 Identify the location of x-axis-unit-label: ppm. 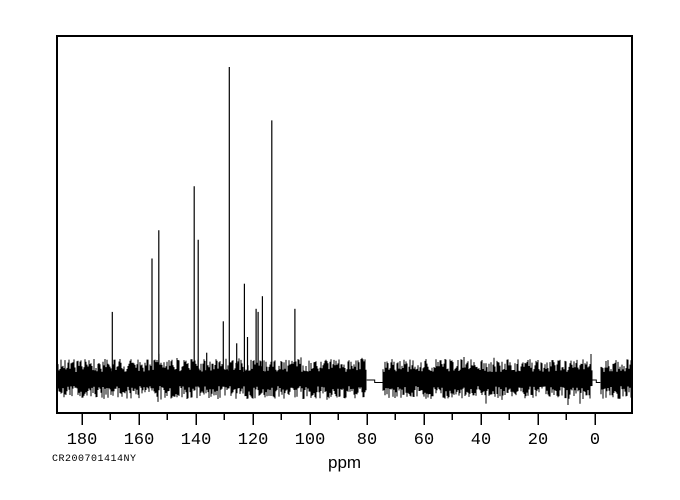
(345, 462).